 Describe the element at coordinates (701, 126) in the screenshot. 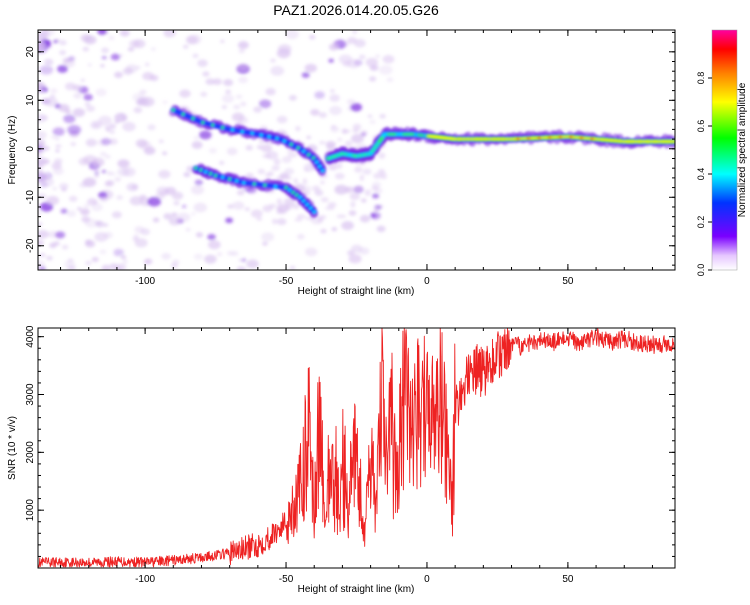

I see `colorbar-tick-label: 0.6` at that location.